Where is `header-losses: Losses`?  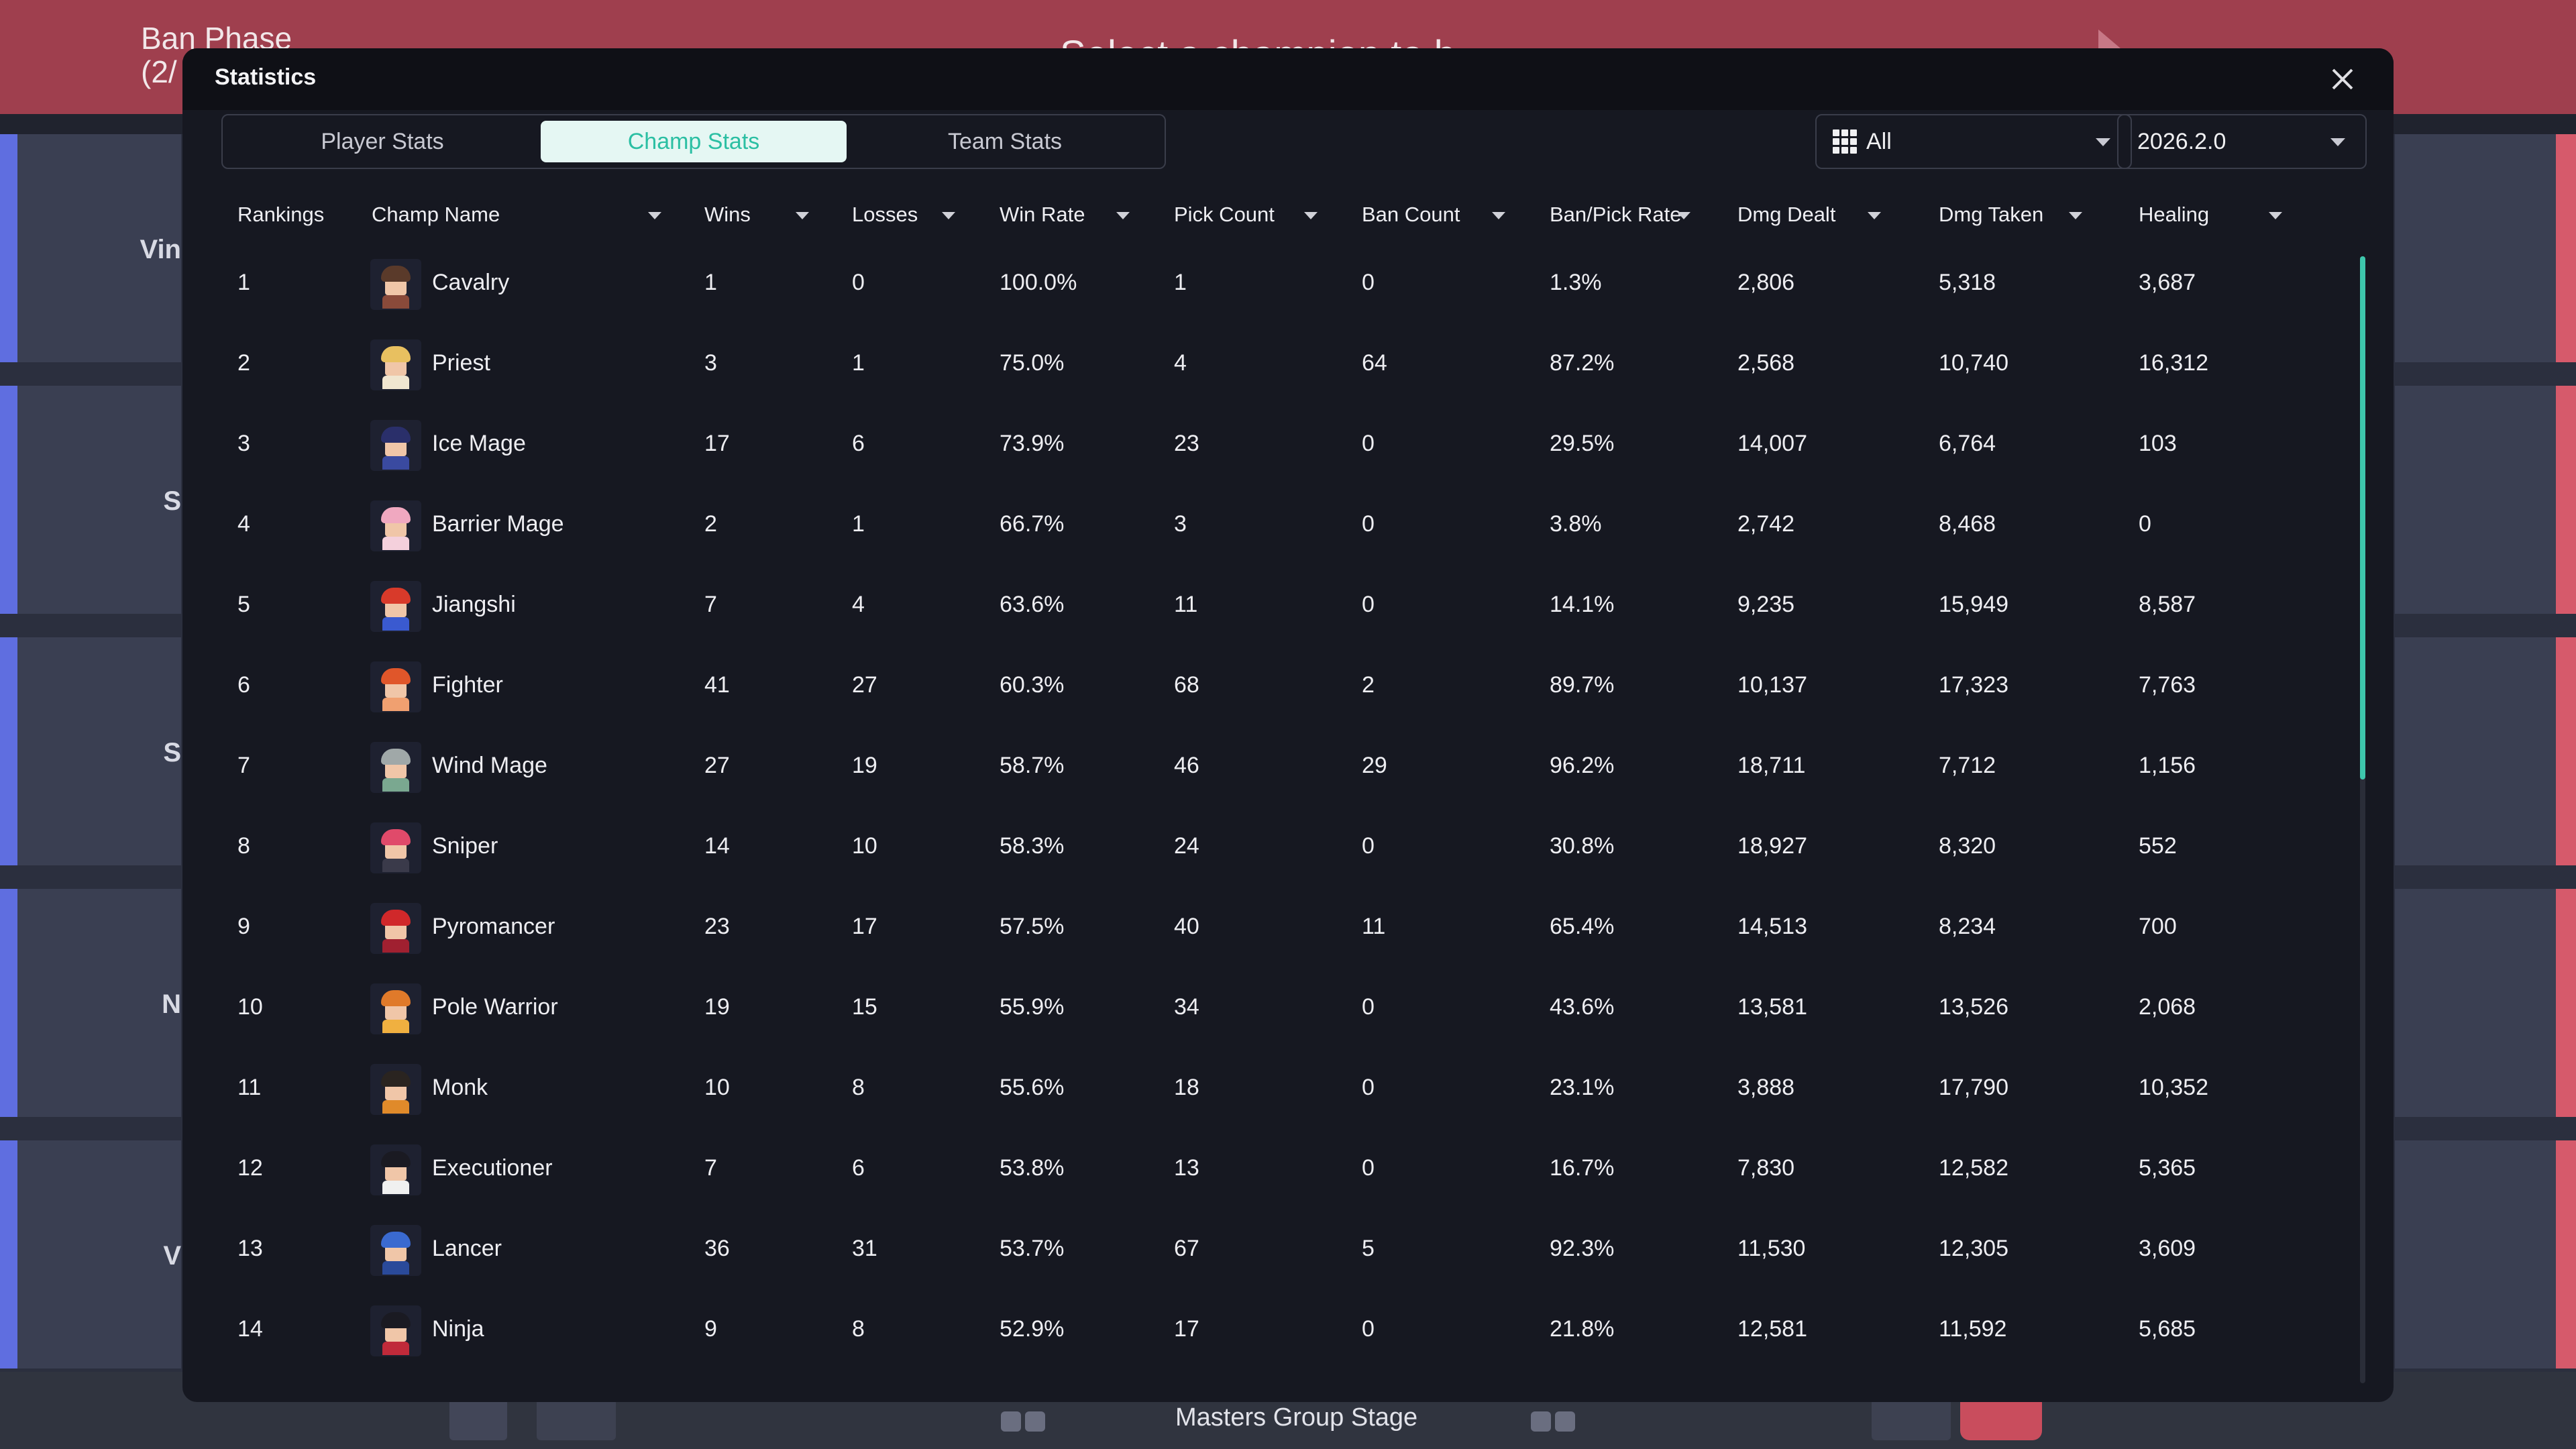 header-losses: Losses is located at coordinates (885, 214).